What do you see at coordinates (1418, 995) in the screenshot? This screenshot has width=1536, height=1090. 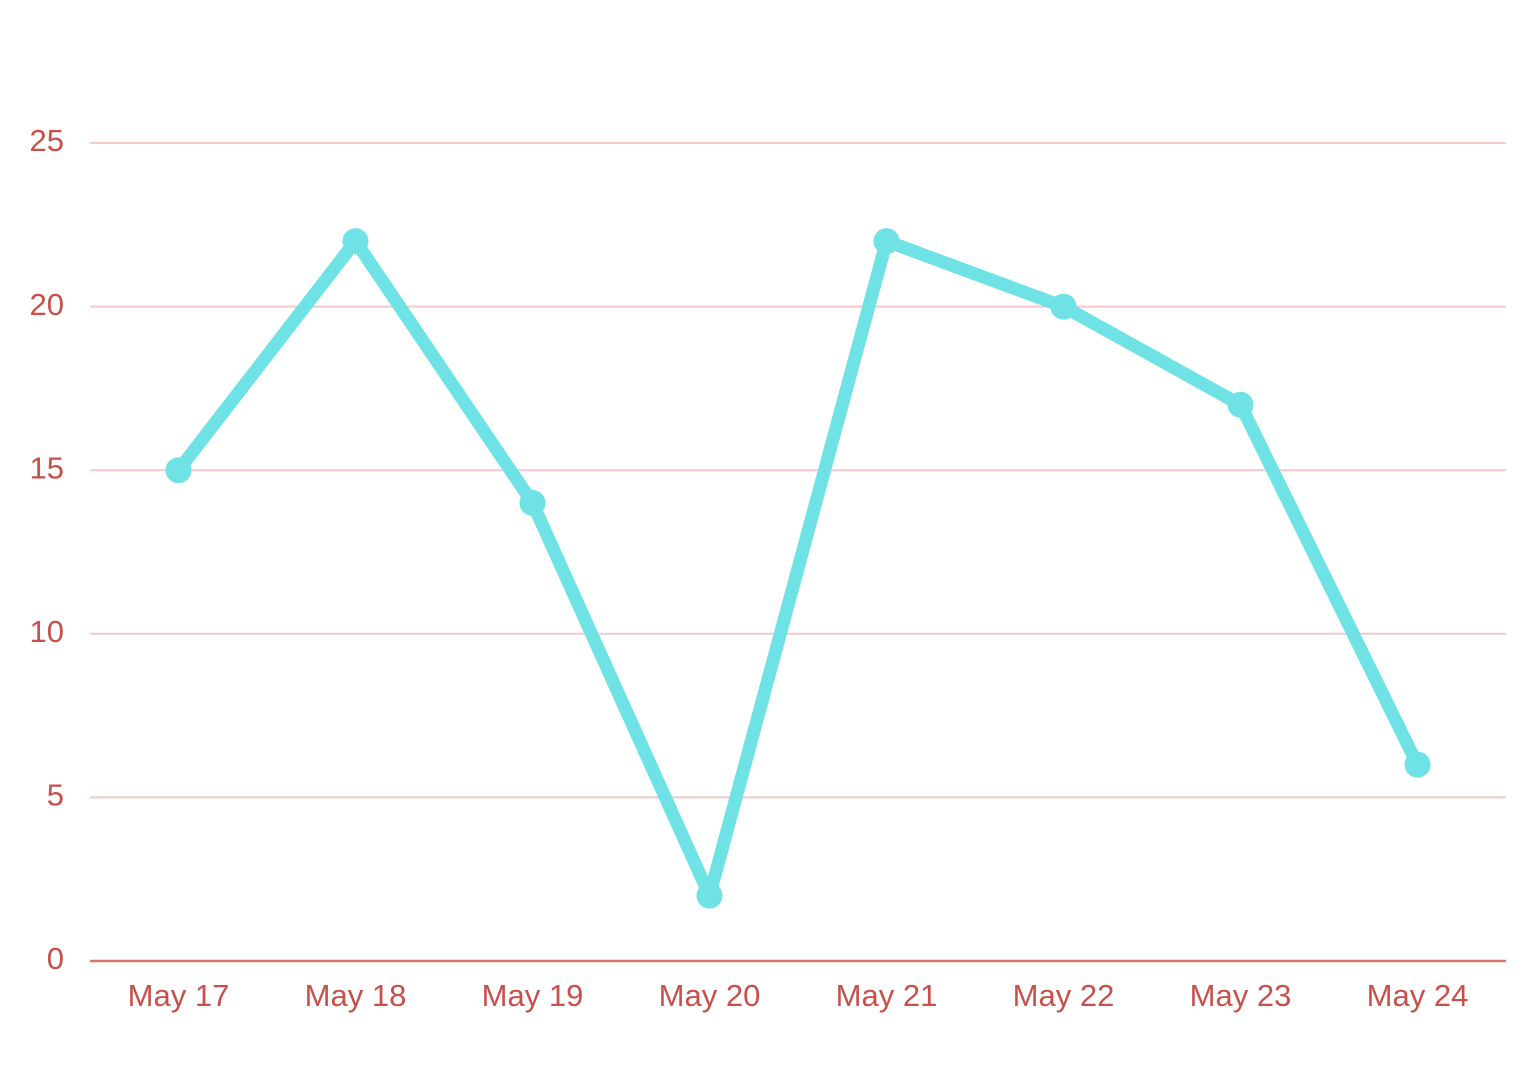 I see `x-tick-label: May 24` at bounding box center [1418, 995].